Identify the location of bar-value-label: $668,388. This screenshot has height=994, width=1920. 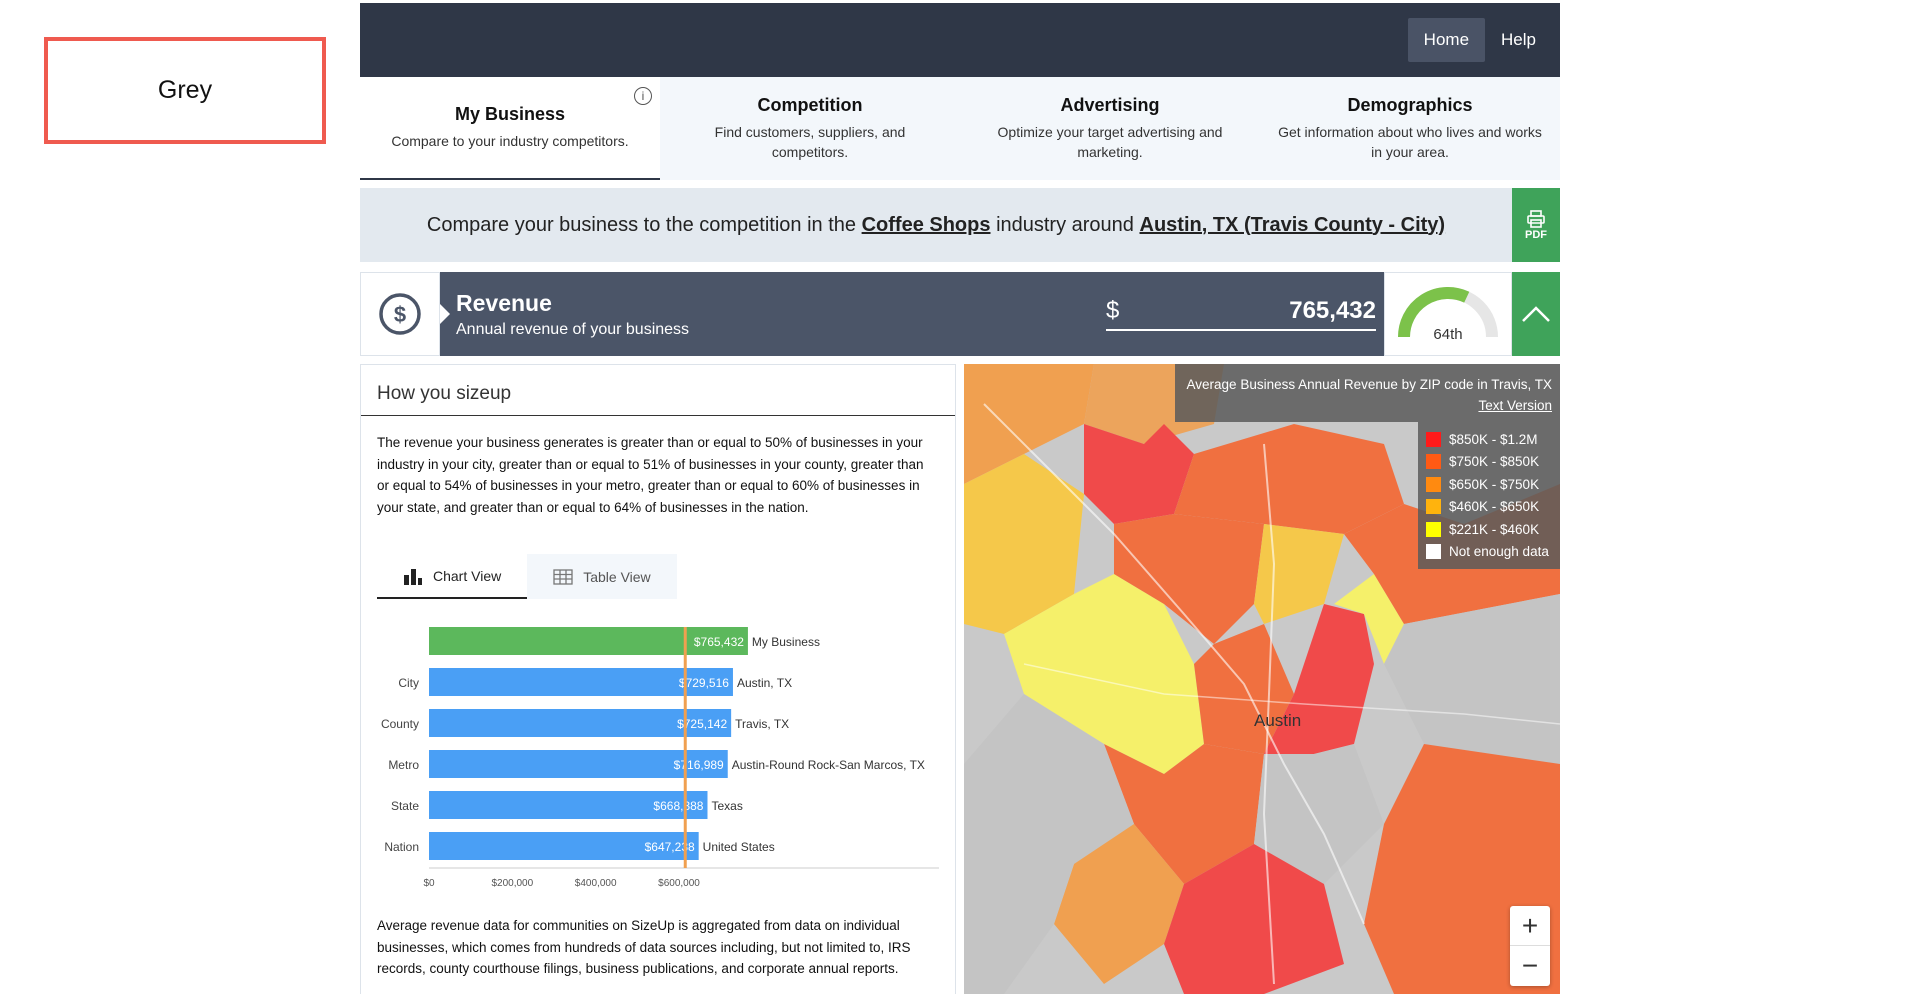
(678, 806).